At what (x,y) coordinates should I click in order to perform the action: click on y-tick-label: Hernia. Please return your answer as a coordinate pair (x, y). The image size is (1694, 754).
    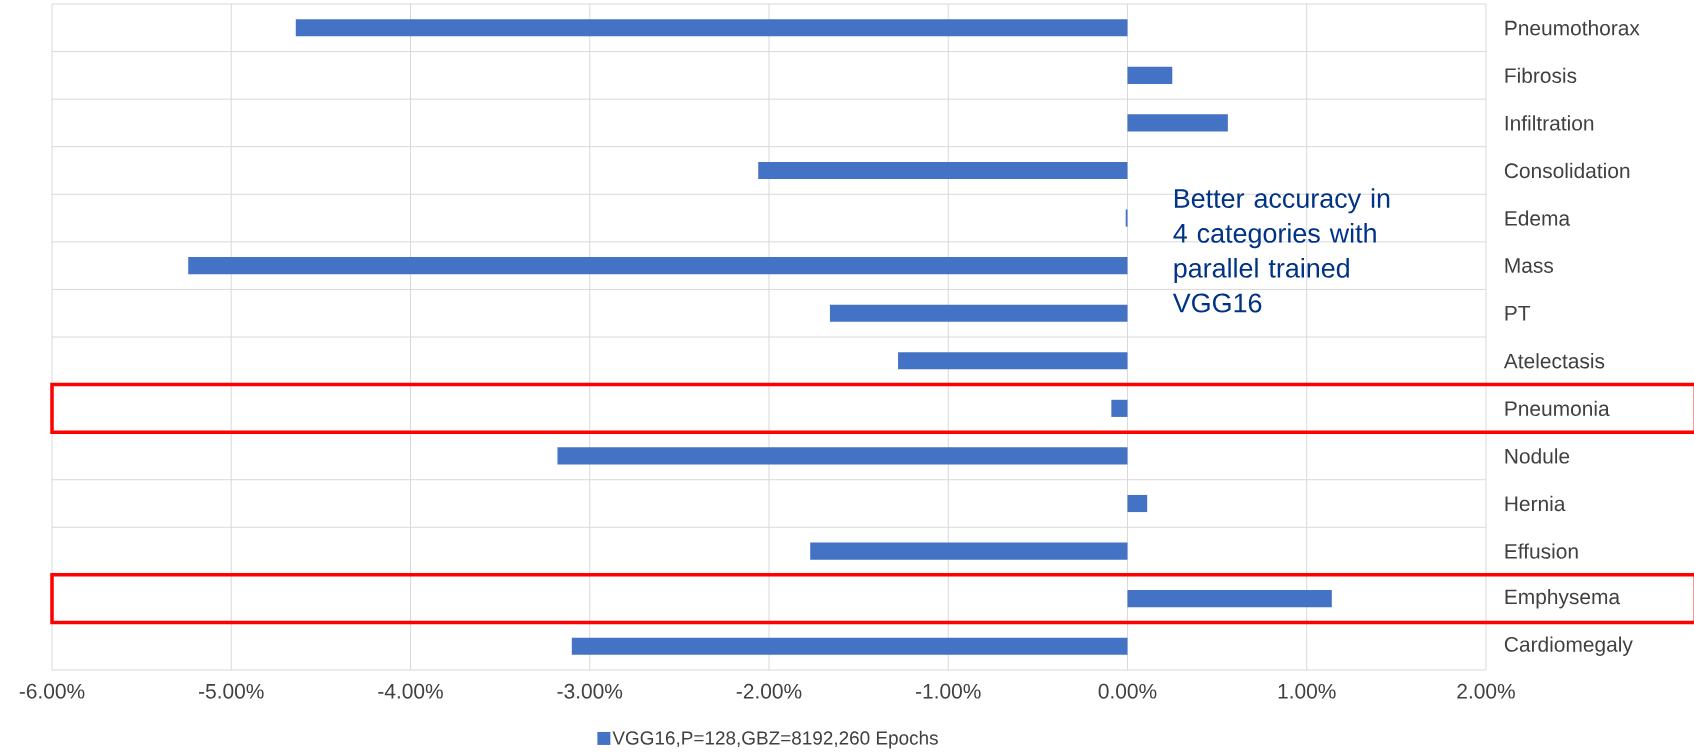
    Looking at the image, I should click on (1535, 503).